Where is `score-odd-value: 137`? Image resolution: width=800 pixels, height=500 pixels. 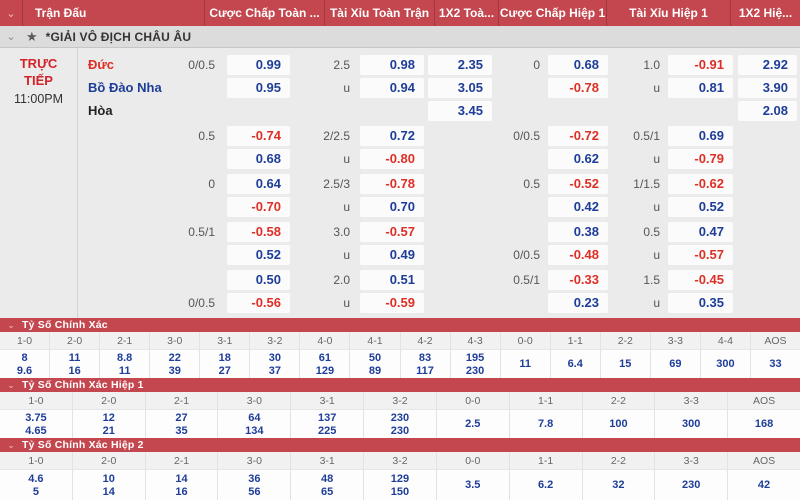 score-odd-value: 137 is located at coordinates (327, 417).